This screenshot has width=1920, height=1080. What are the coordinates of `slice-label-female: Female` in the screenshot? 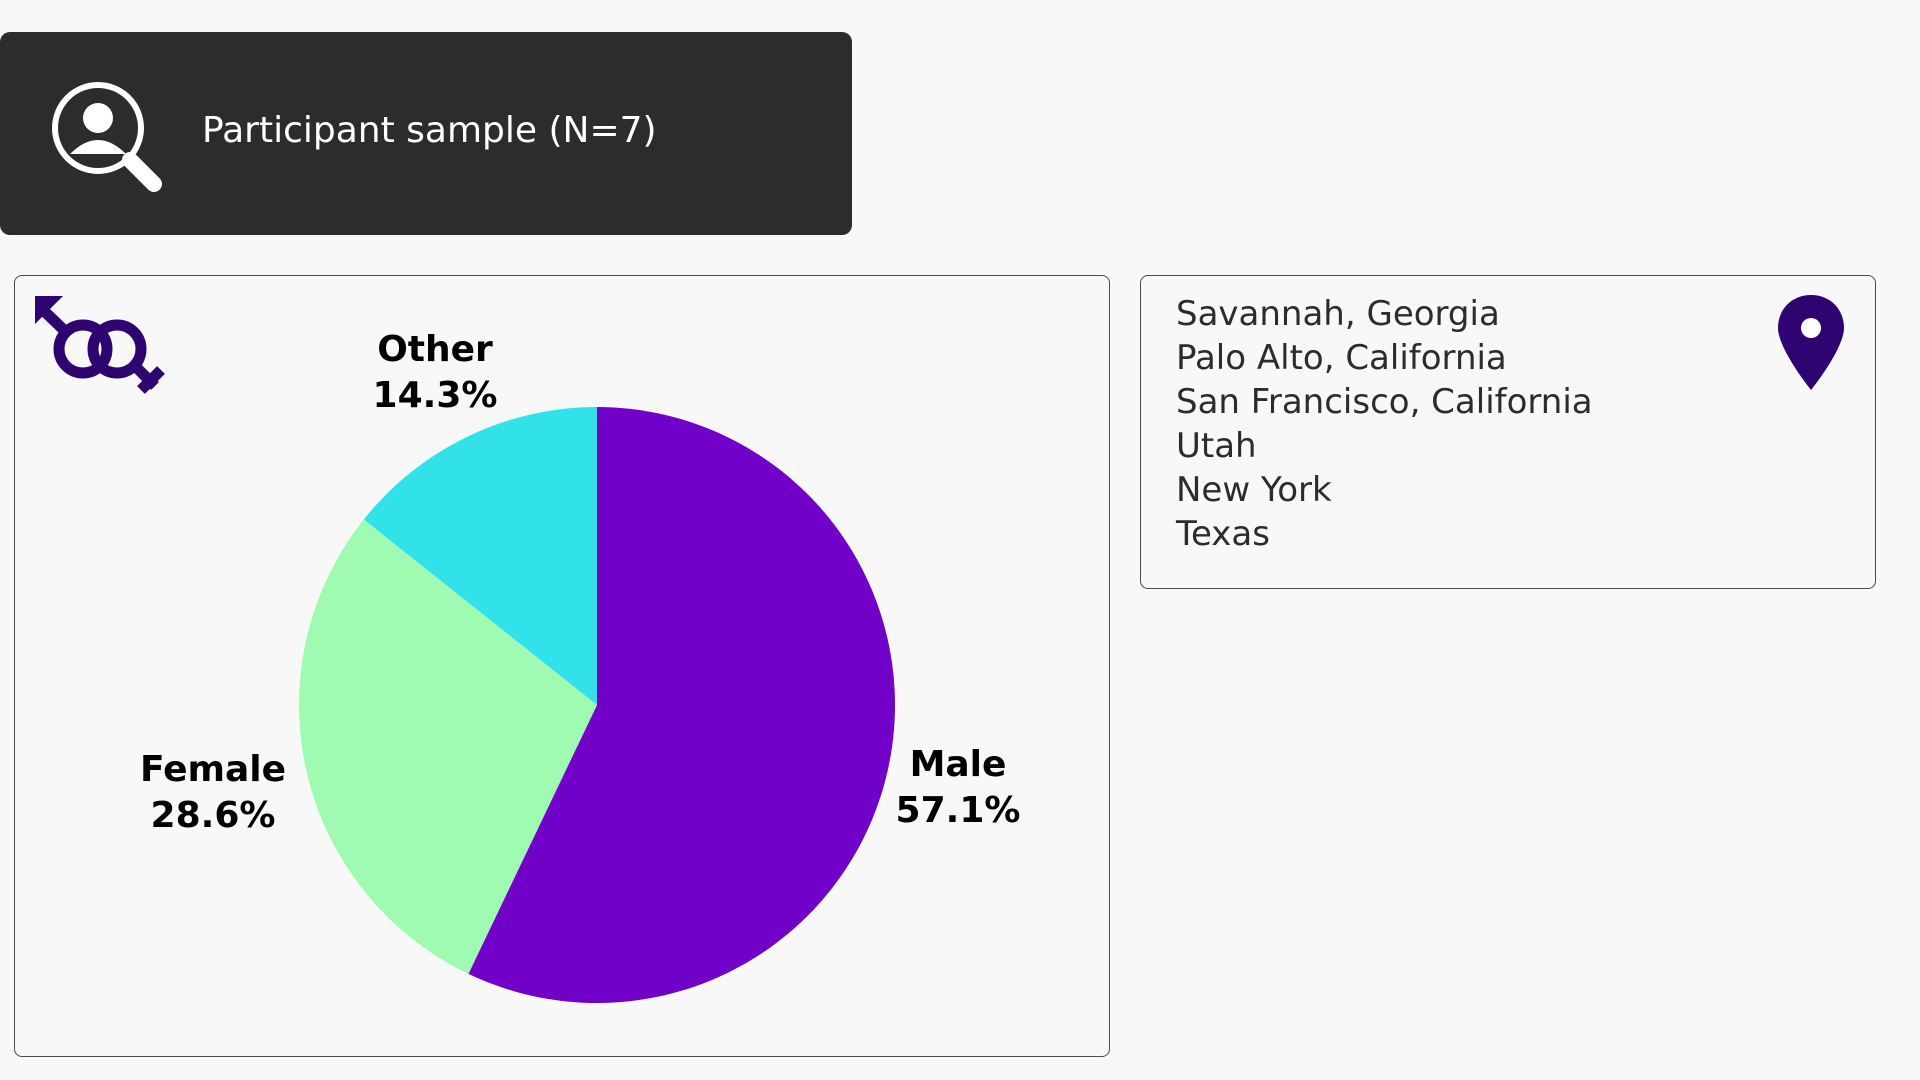 It's located at (213, 769).